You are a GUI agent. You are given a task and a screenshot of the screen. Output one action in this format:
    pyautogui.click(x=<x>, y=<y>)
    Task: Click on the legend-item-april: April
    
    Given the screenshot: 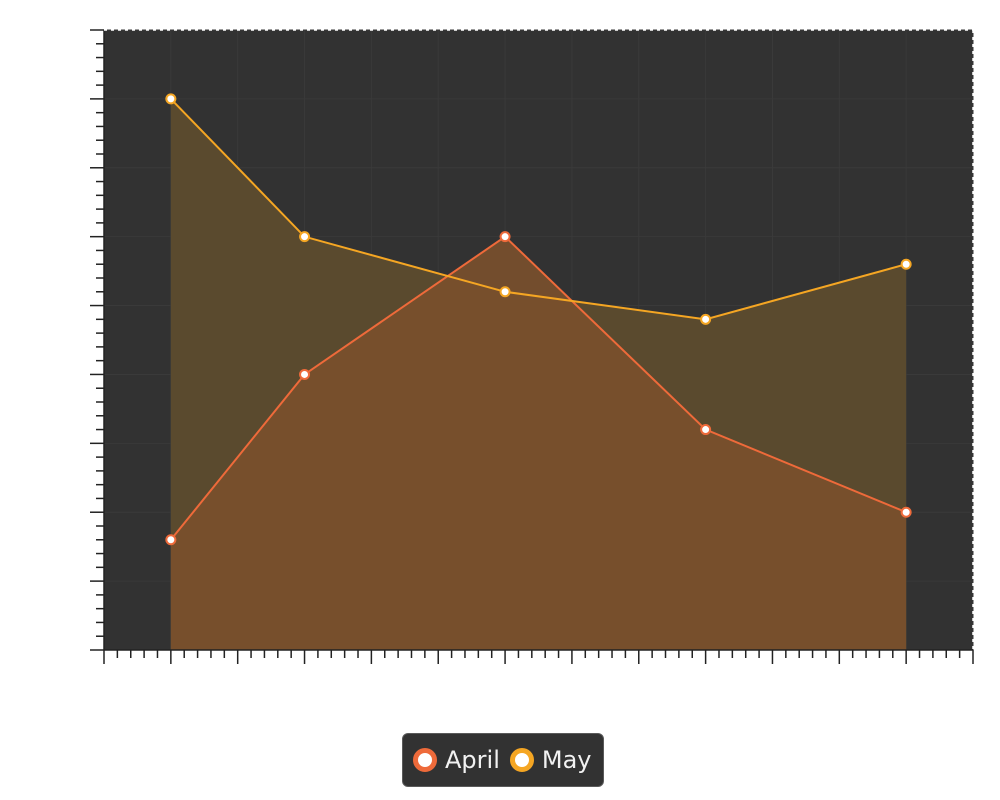 What is the action you would take?
    pyautogui.click(x=456, y=760)
    